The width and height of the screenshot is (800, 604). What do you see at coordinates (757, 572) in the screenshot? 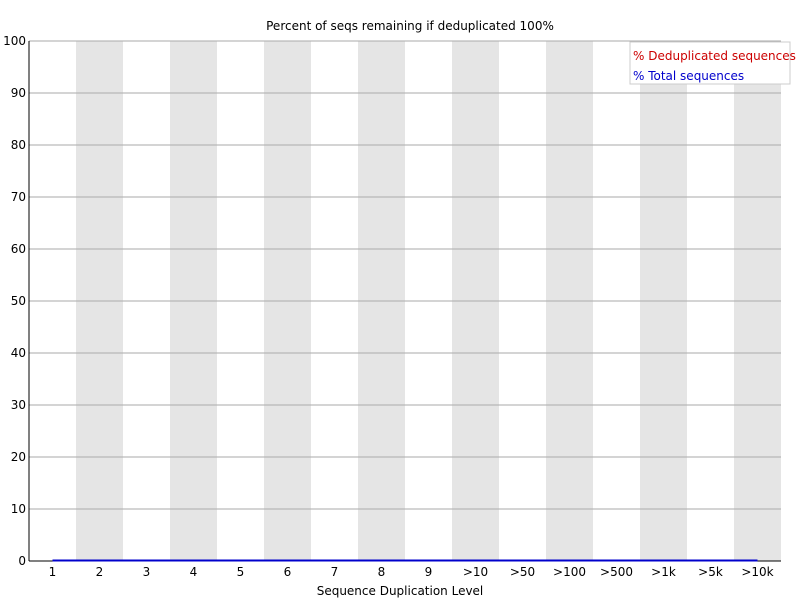
I see `x-tick-label: >10k` at bounding box center [757, 572].